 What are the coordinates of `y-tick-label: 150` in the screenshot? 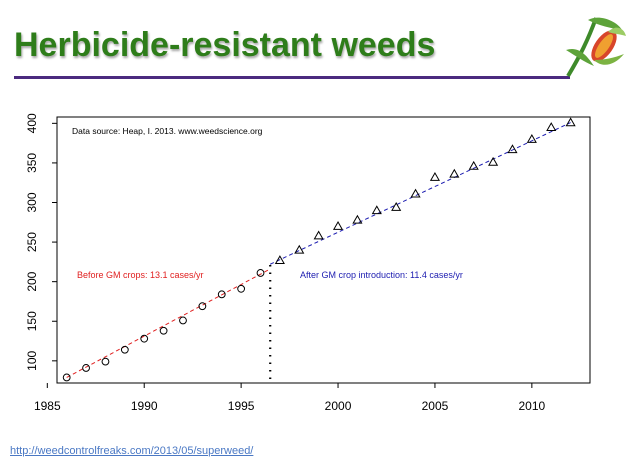 It's located at (32, 321).